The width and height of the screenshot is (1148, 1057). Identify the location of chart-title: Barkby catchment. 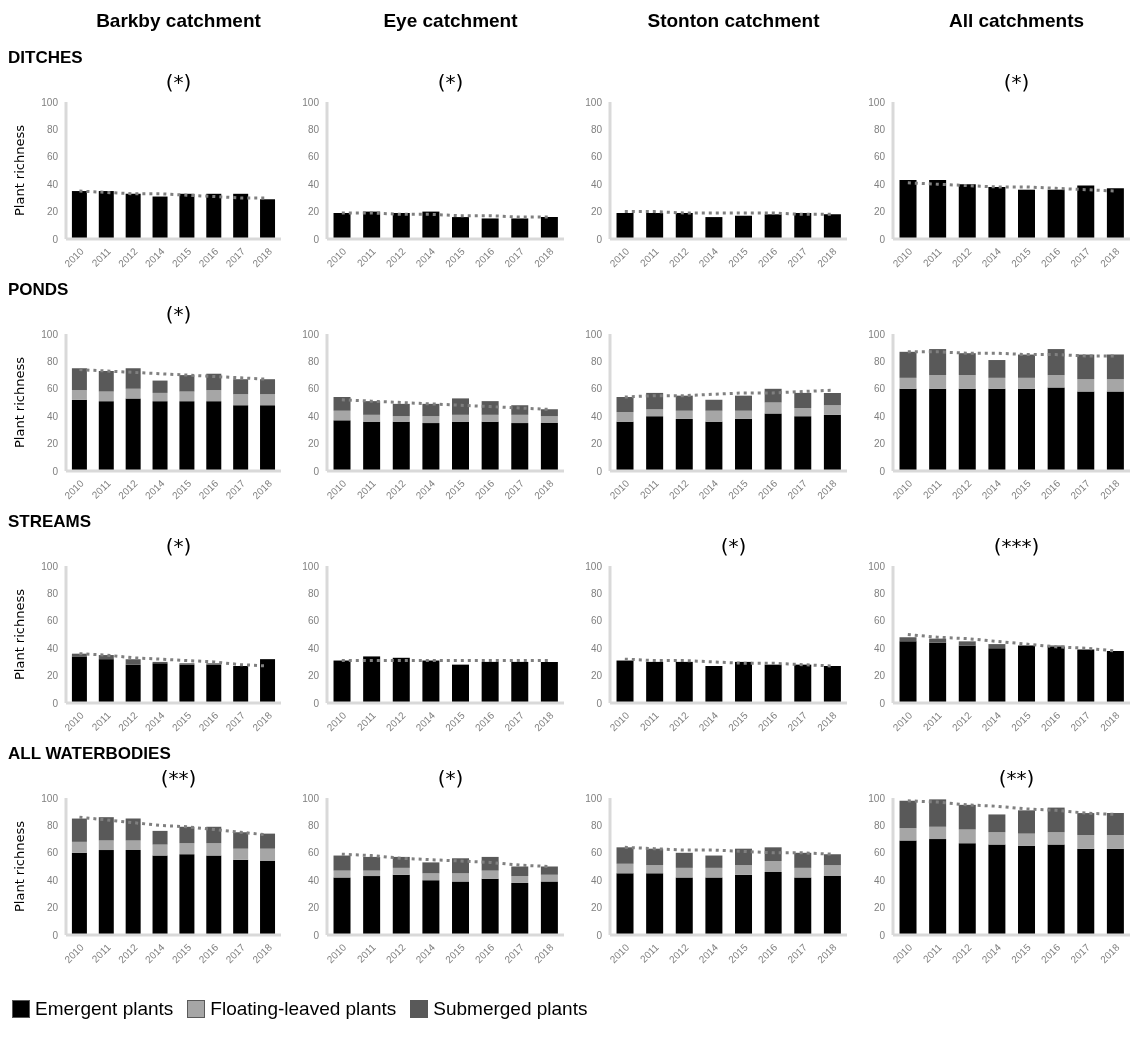
(178, 21).